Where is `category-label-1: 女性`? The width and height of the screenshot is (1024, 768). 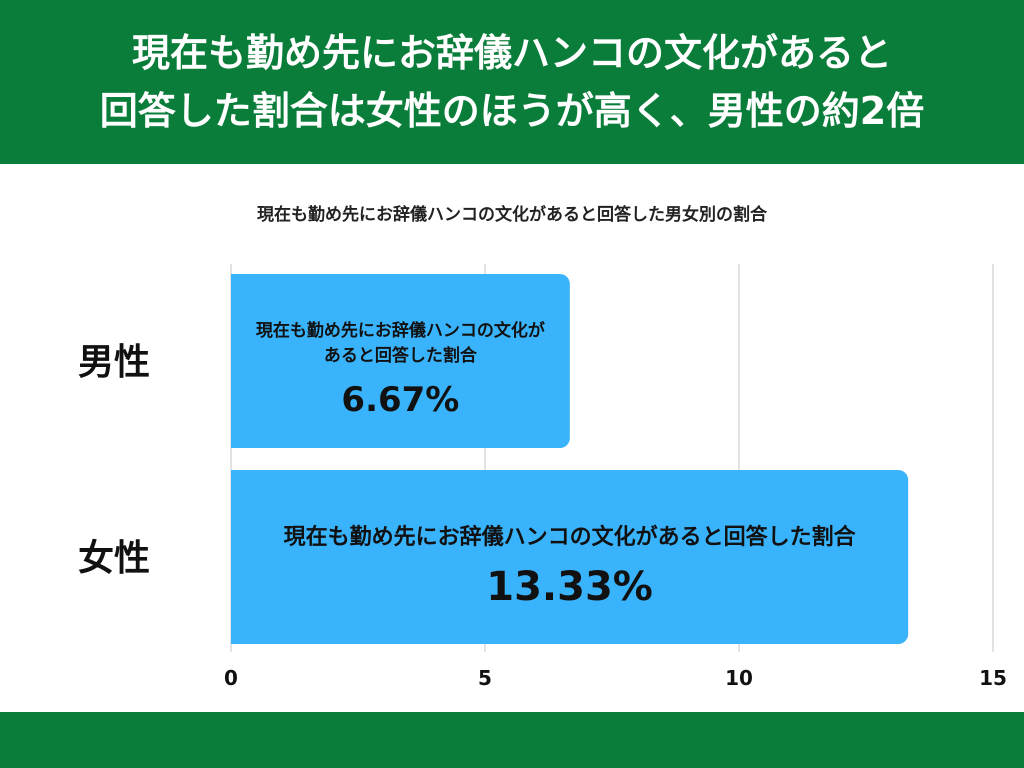
category-label-1: 女性 is located at coordinates (114, 558).